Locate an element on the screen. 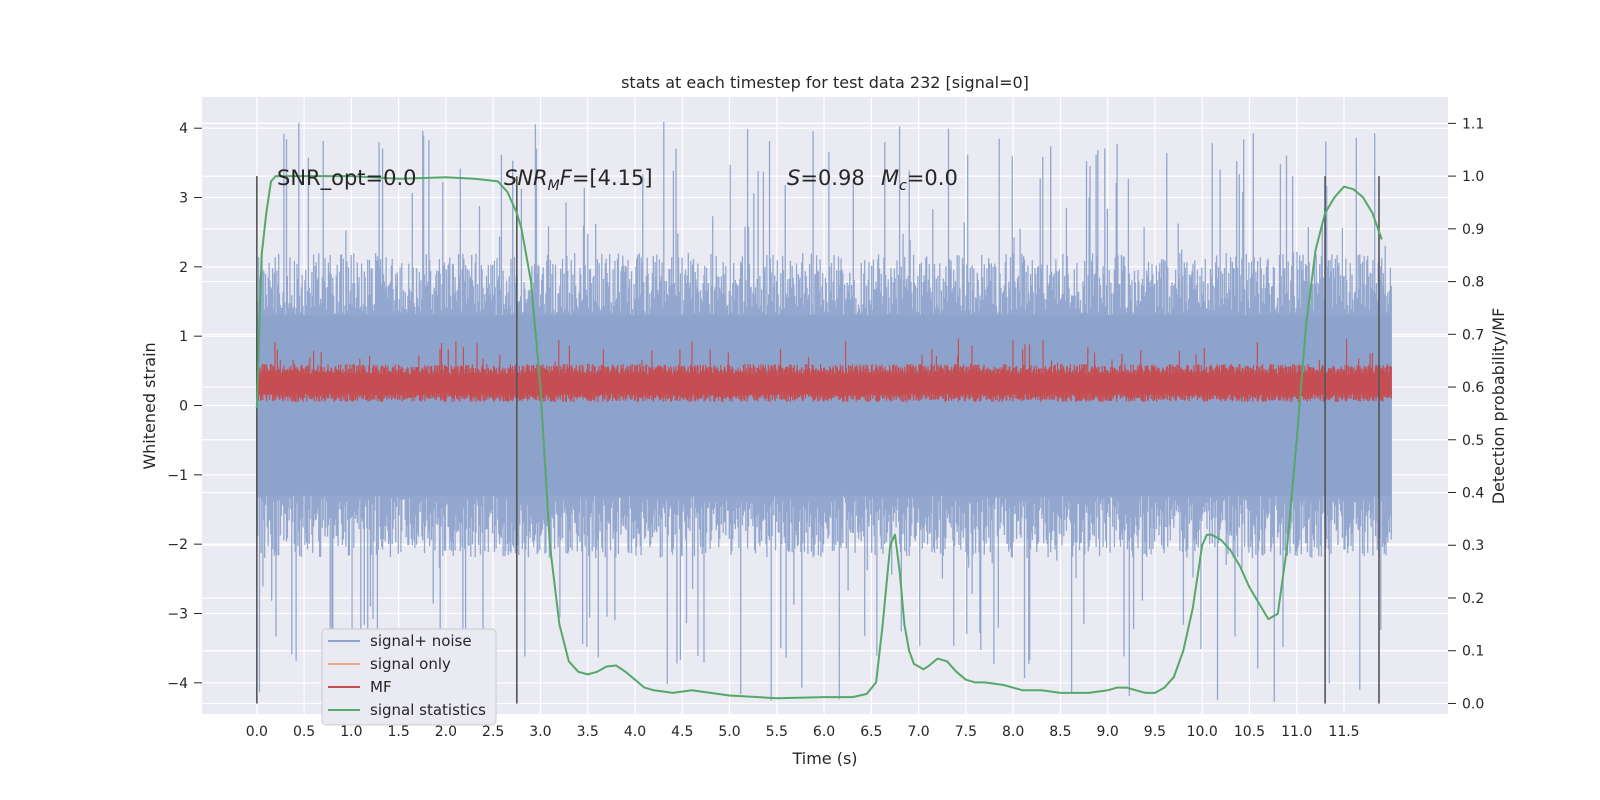 The height and width of the screenshot is (800, 1600). x-tick-label: 0.5 is located at coordinates (304, 732).